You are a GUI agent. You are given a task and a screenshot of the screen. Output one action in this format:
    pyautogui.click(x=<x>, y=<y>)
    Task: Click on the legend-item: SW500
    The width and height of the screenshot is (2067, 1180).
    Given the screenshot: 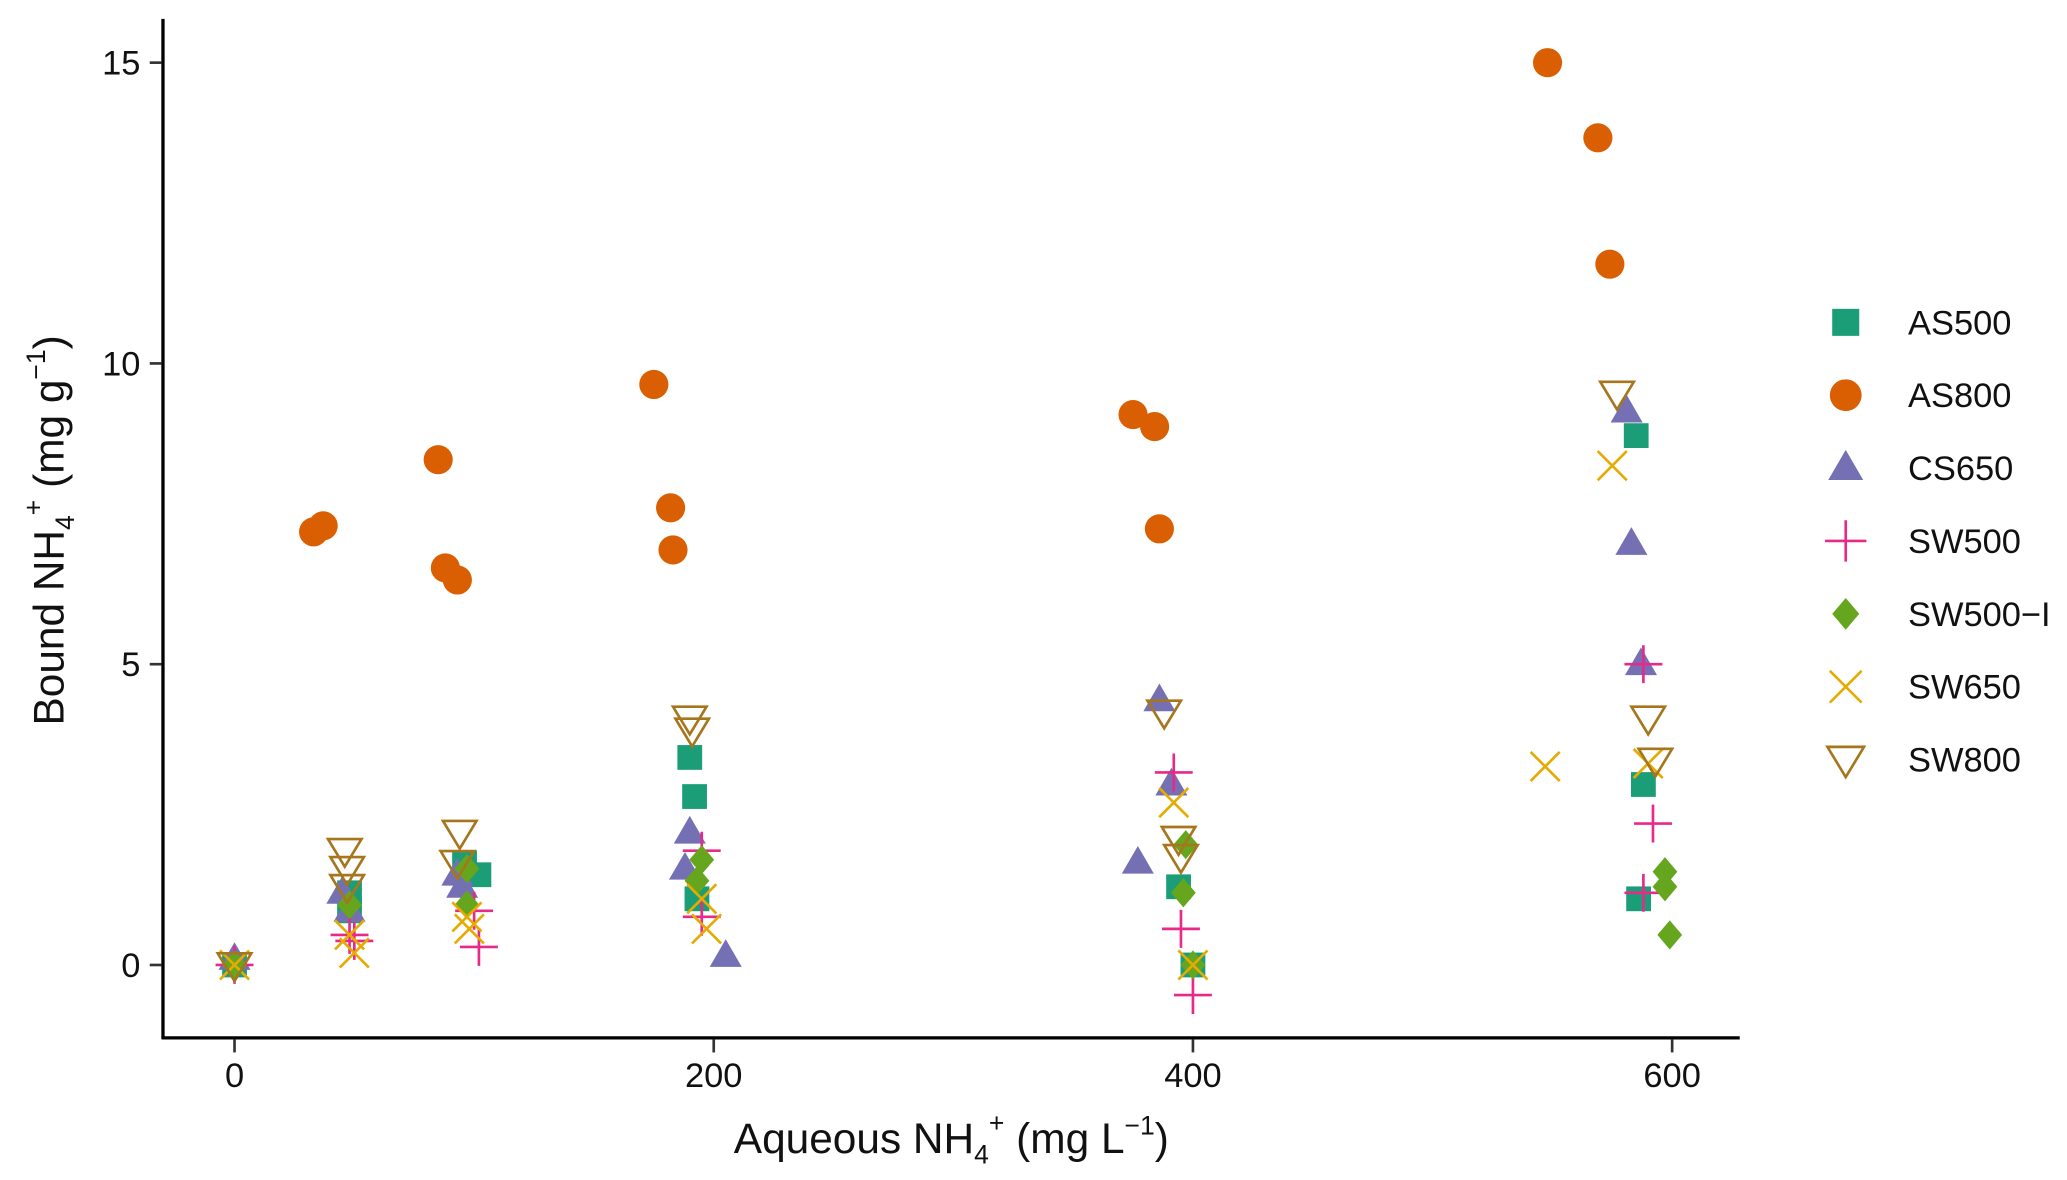 What is the action you would take?
    pyautogui.click(x=1923, y=541)
    